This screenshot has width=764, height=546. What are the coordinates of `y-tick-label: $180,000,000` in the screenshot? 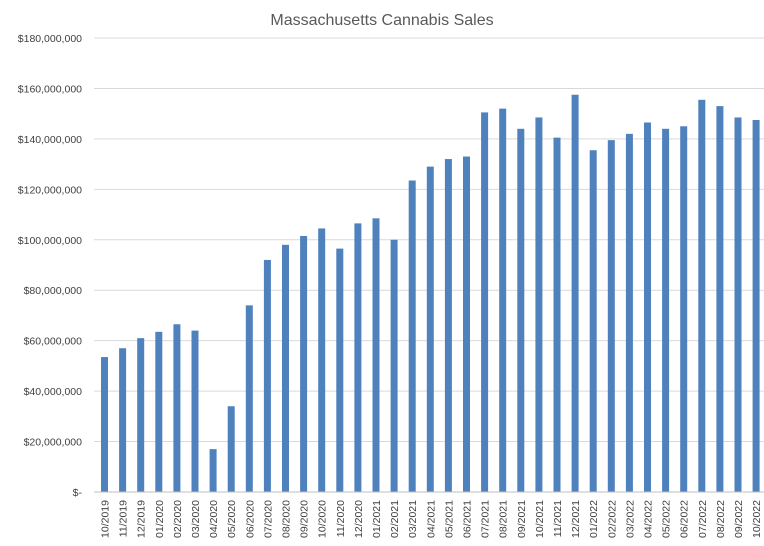 It's located at (50, 39).